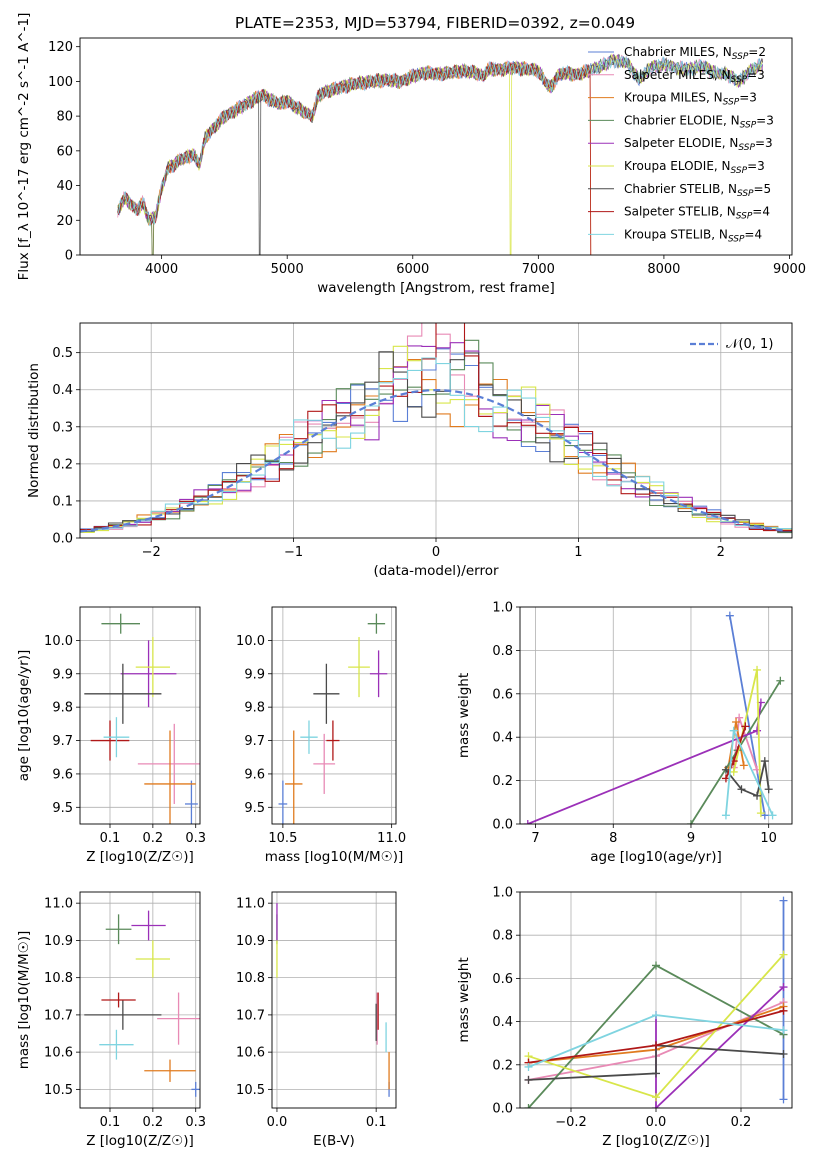 This screenshot has width=819, height=1170. Describe the element at coordinates (58, 941) in the screenshot. I see `y-tick-label: 10.9` at that location.